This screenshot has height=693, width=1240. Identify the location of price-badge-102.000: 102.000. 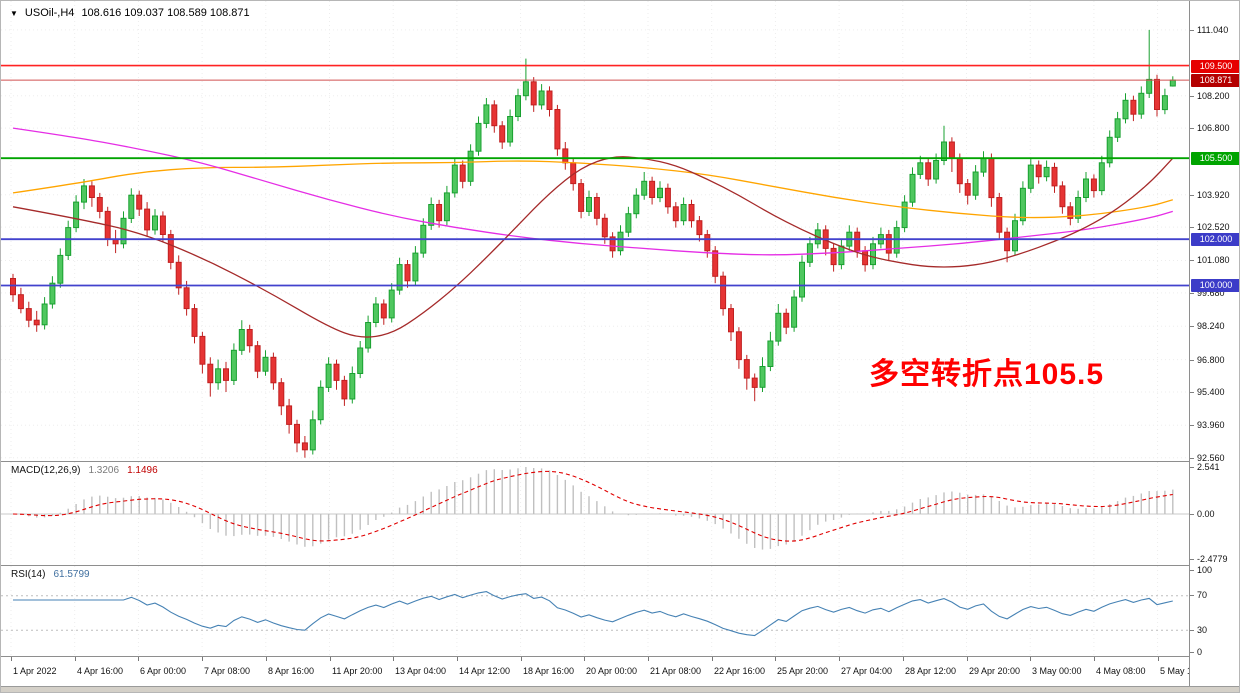
(1215, 239).